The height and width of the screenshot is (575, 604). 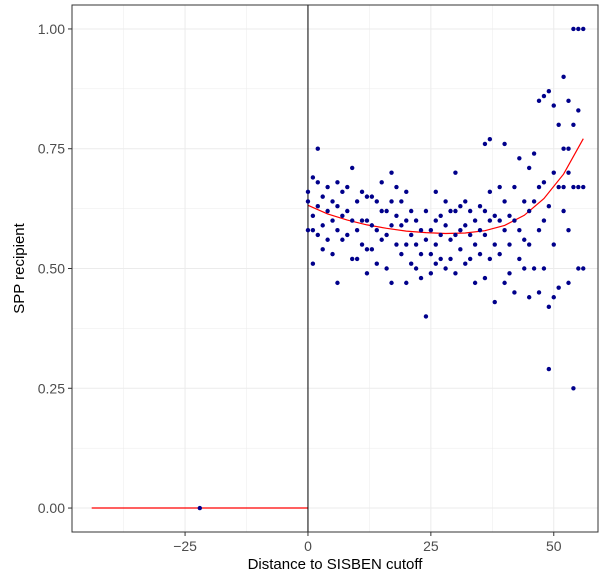 I want to click on x-tick-label: 25, so click(x=431, y=546).